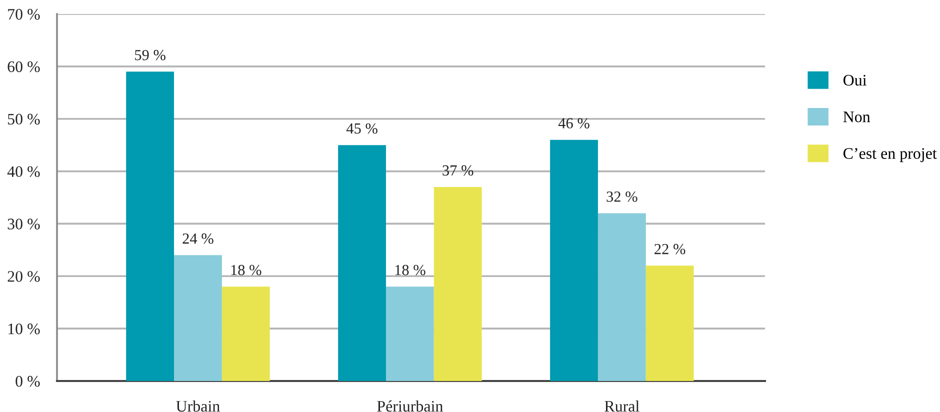 The width and height of the screenshot is (940, 412). I want to click on data-label: 32 %, so click(622, 196).